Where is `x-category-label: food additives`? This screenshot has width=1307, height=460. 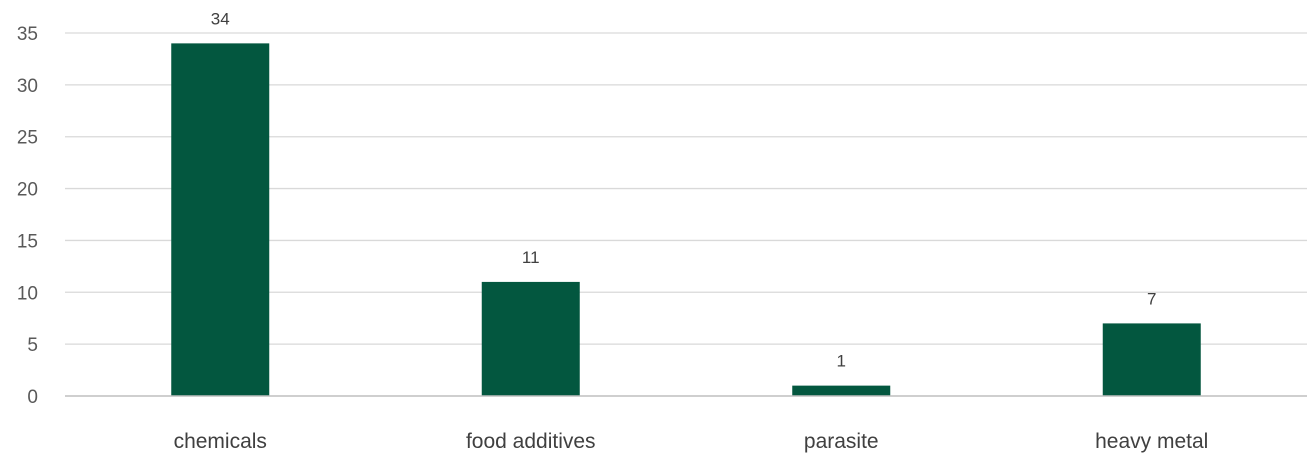
x-category-label: food additives is located at coordinates (531, 441).